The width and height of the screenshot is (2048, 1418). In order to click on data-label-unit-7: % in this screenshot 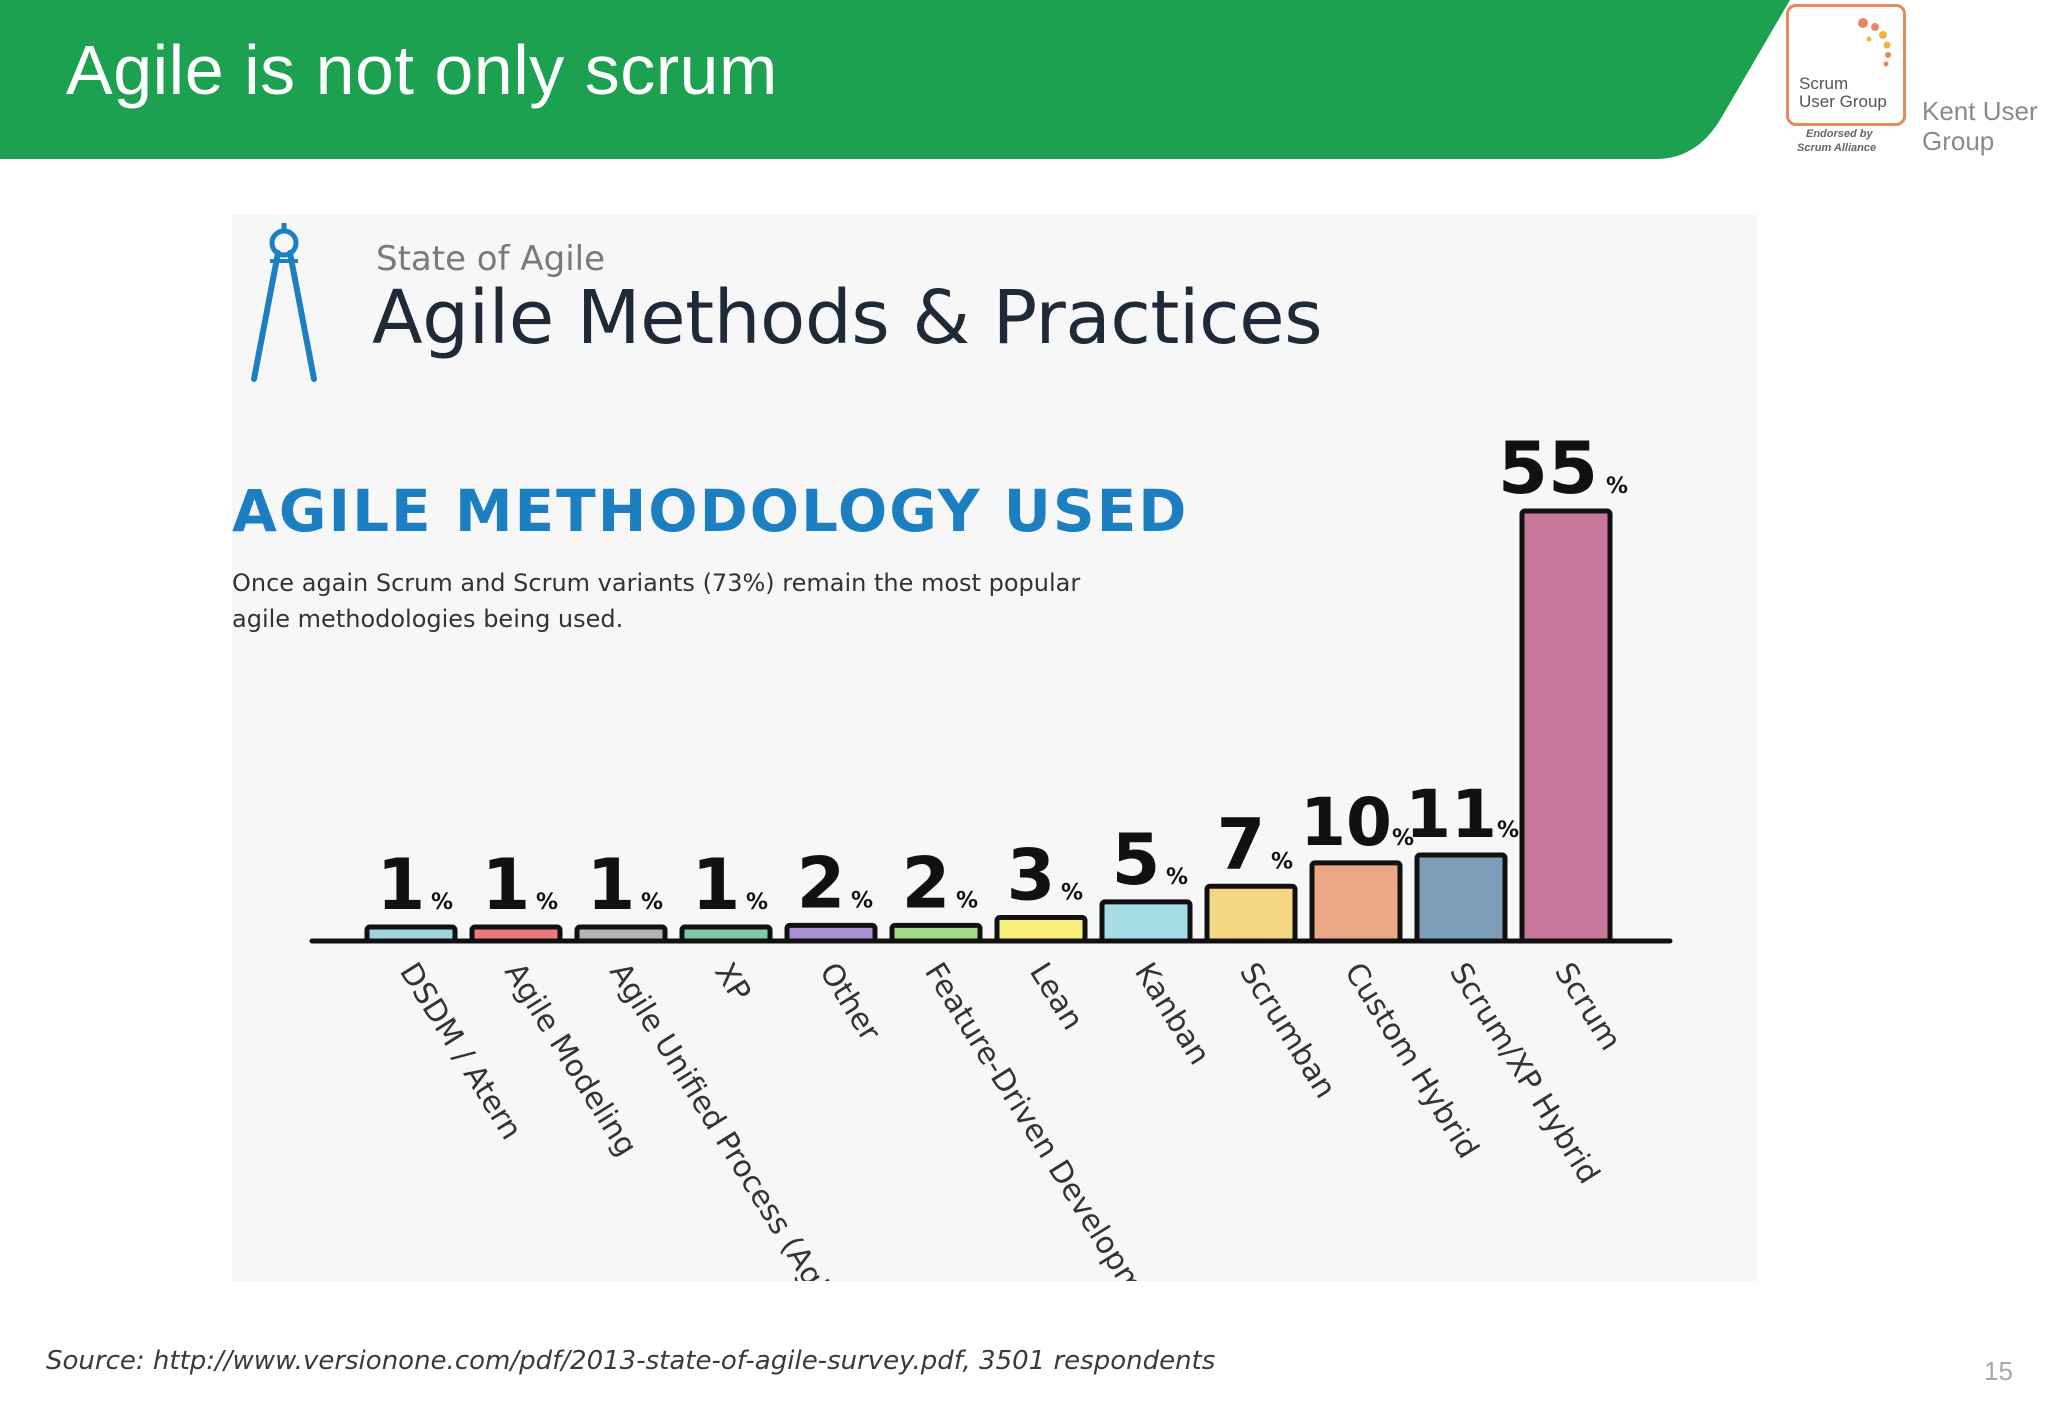, I will do `click(1177, 877)`.